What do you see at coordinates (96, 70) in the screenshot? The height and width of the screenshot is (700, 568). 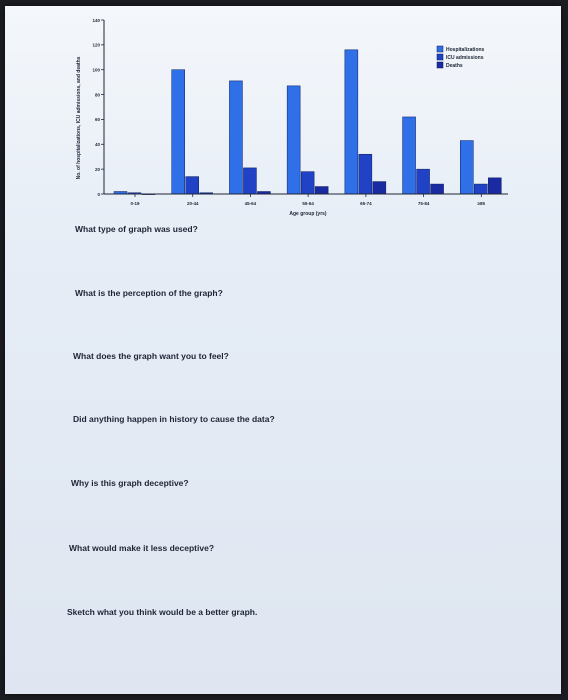 I see `y-tick-label: 100` at bounding box center [96, 70].